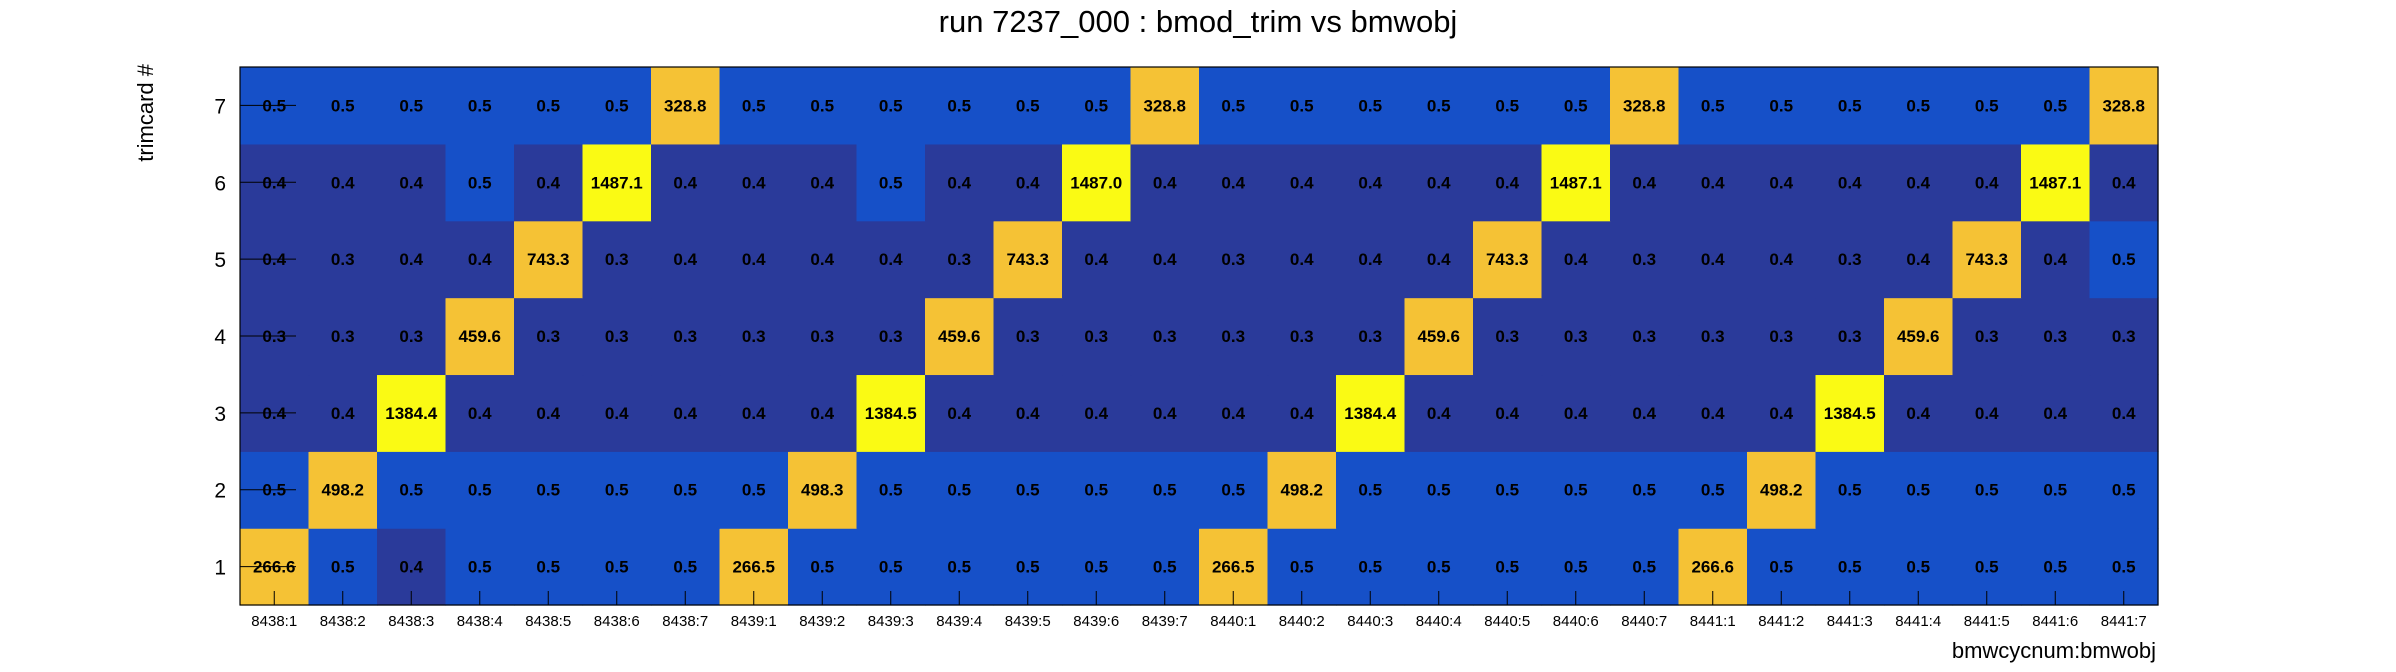 This screenshot has height=672, width=2396. What do you see at coordinates (342, 490) in the screenshot?
I see `cell-value-label: 498.2` at bounding box center [342, 490].